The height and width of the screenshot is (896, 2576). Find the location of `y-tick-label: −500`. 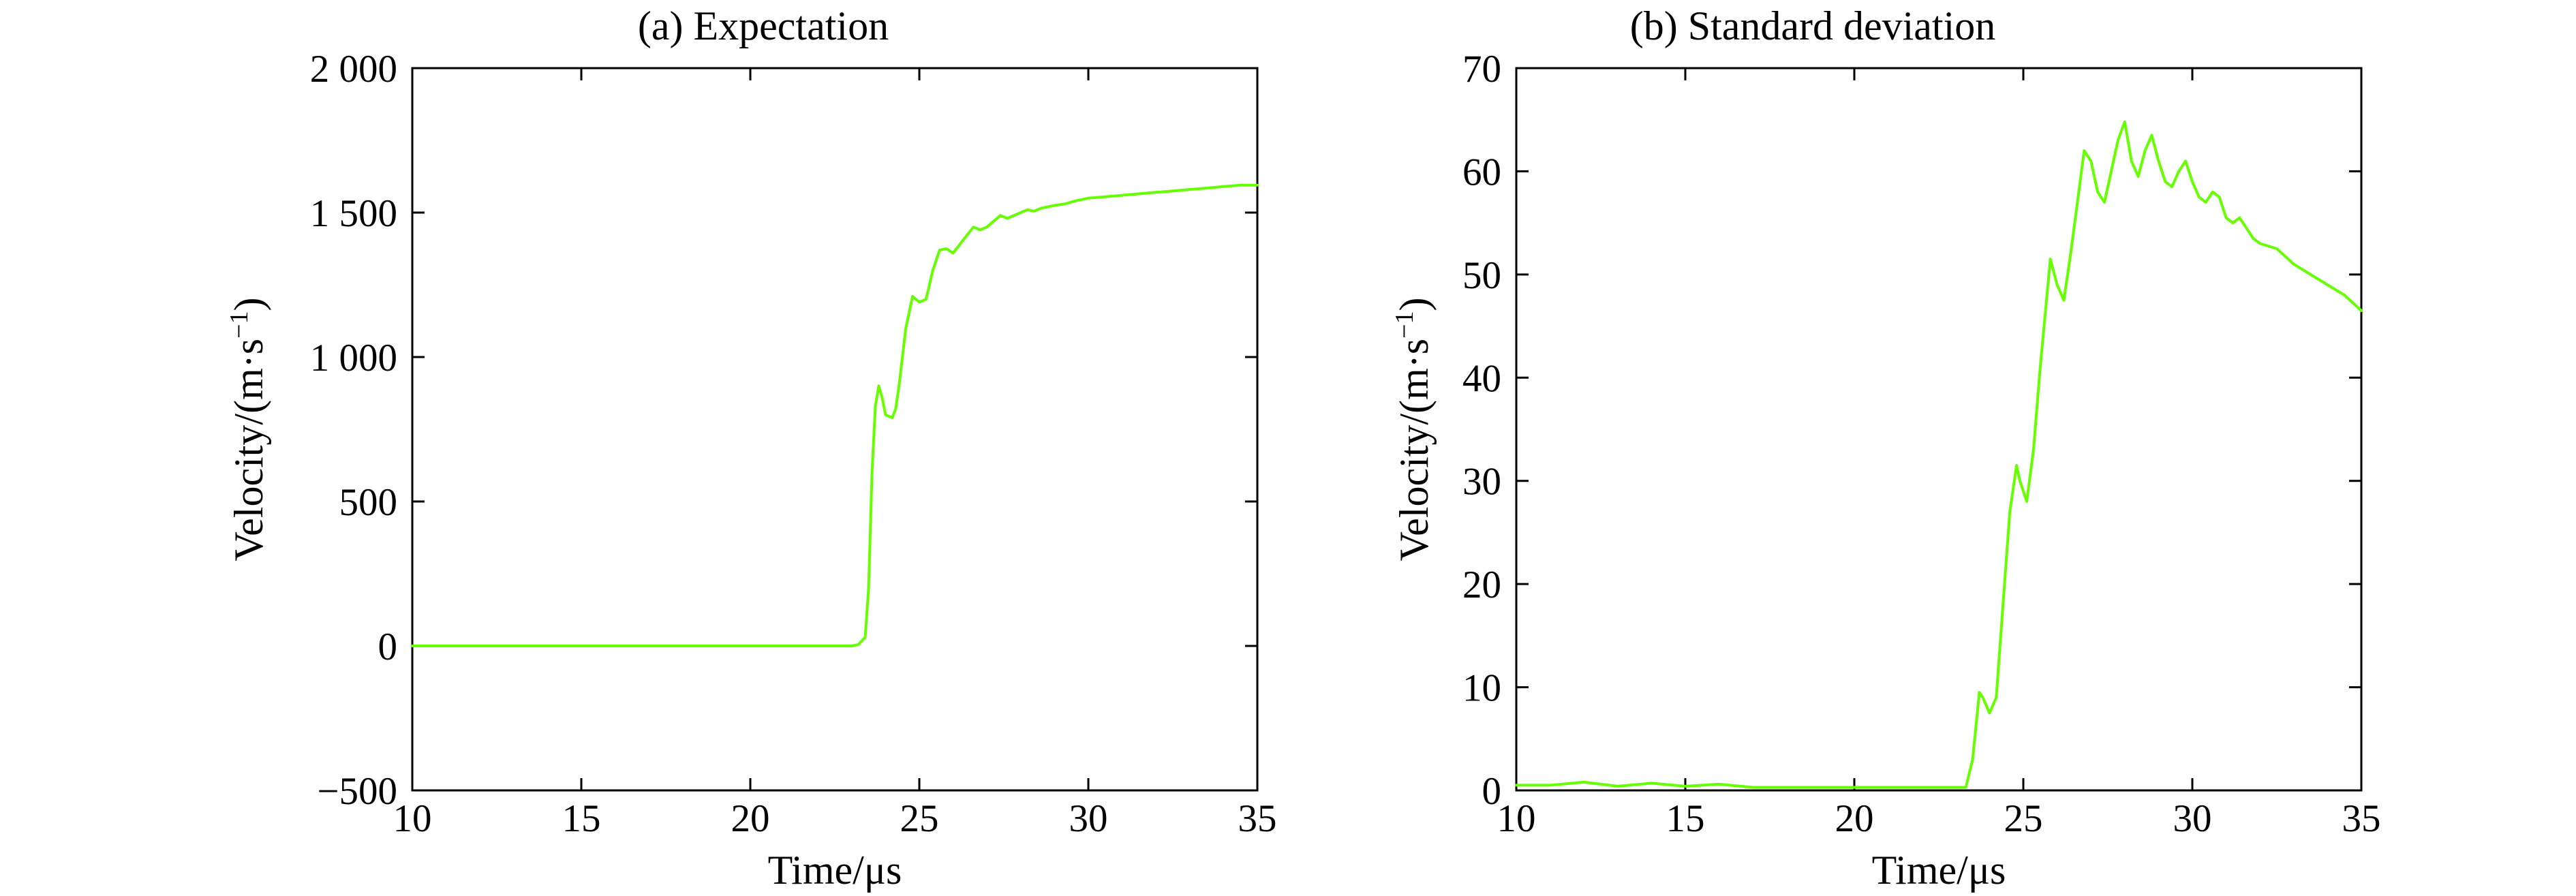

y-tick-label: −500 is located at coordinates (357, 791).